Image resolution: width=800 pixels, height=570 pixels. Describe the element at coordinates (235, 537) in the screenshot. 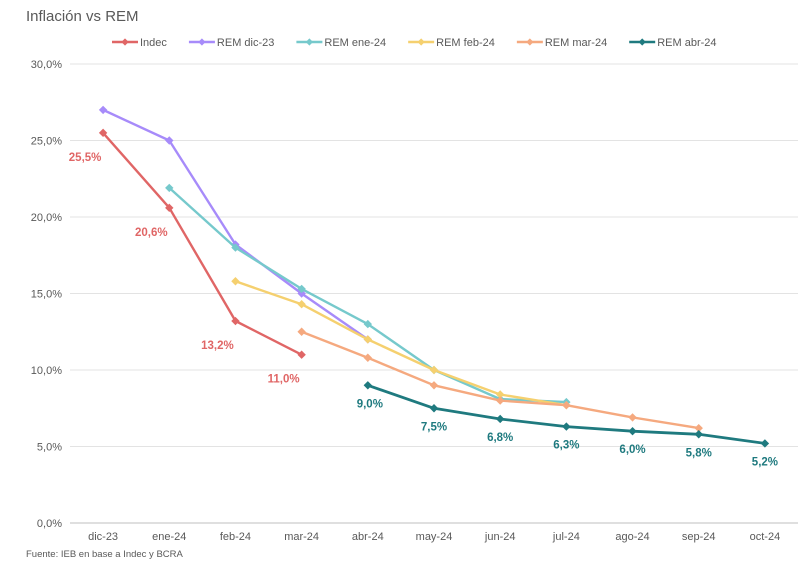

I see `x-tick-label: feb-24` at that location.